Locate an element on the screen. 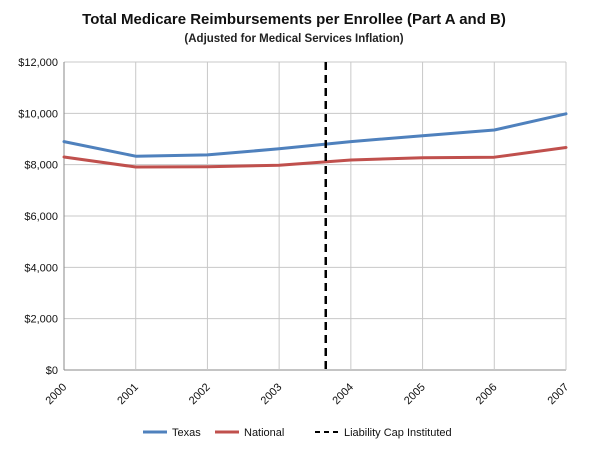 Image resolution: width=589 pixels, height=452 pixels. y-tick-label: $4,000 is located at coordinates (41, 268).